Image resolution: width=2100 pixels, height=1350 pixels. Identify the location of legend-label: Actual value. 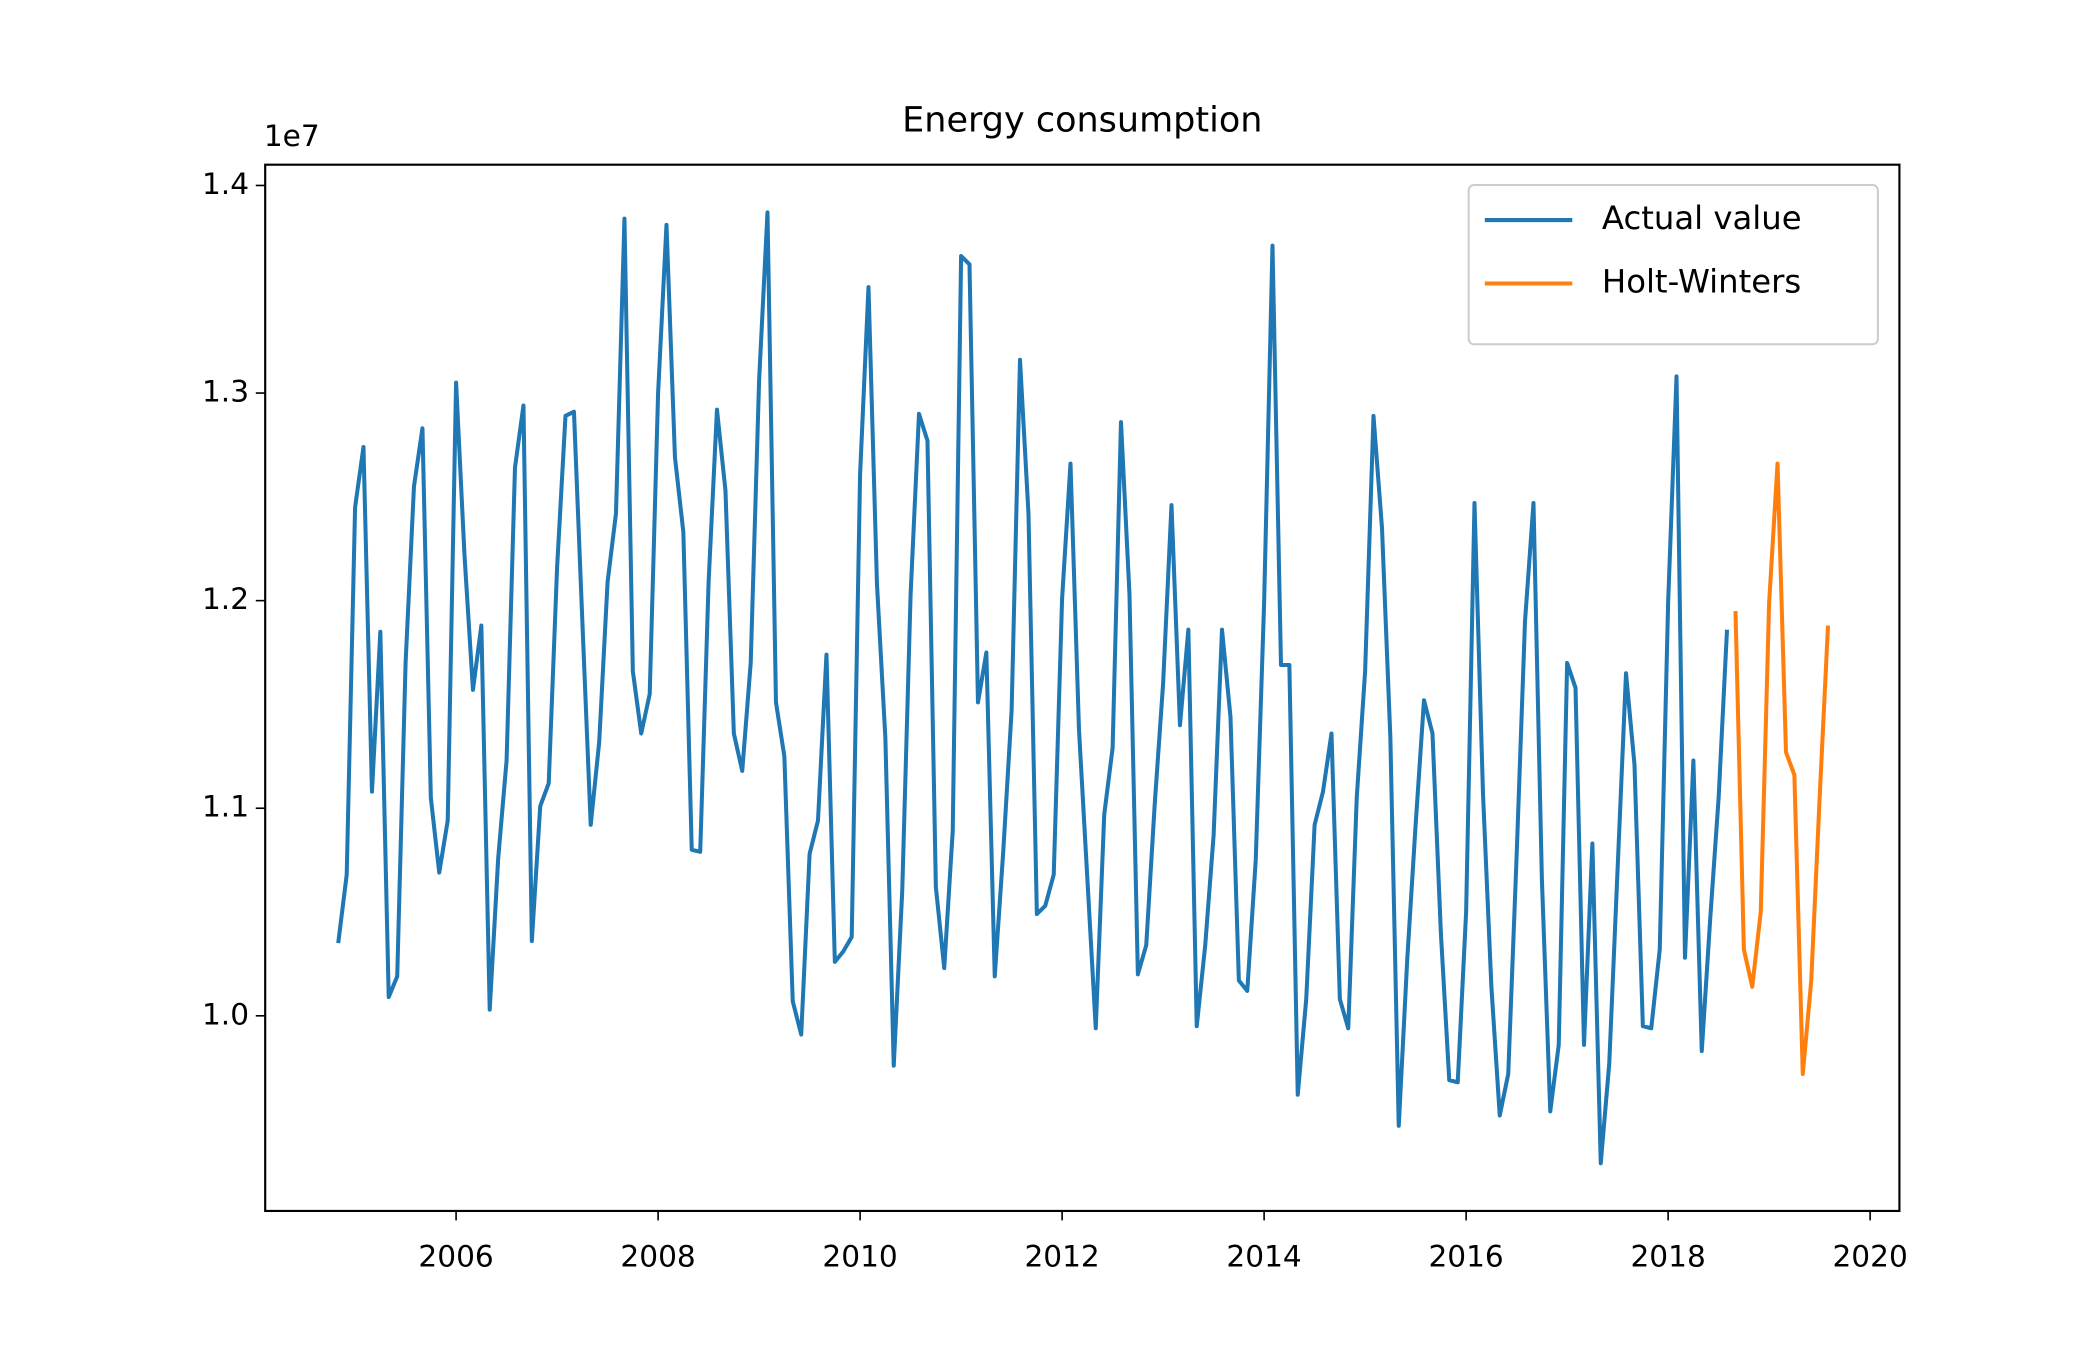
(1702, 218).